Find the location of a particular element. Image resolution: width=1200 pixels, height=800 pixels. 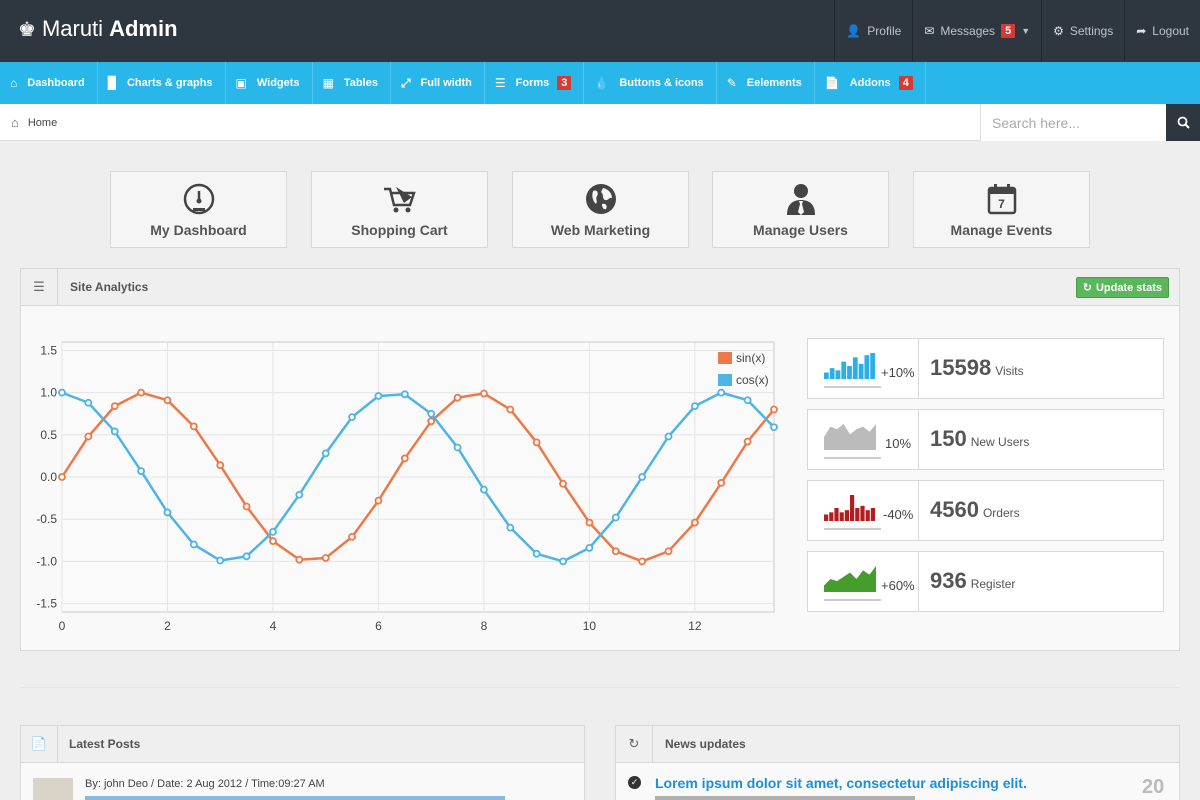

logout-link: ➦ Logout is located at coordinates (1162, 31).